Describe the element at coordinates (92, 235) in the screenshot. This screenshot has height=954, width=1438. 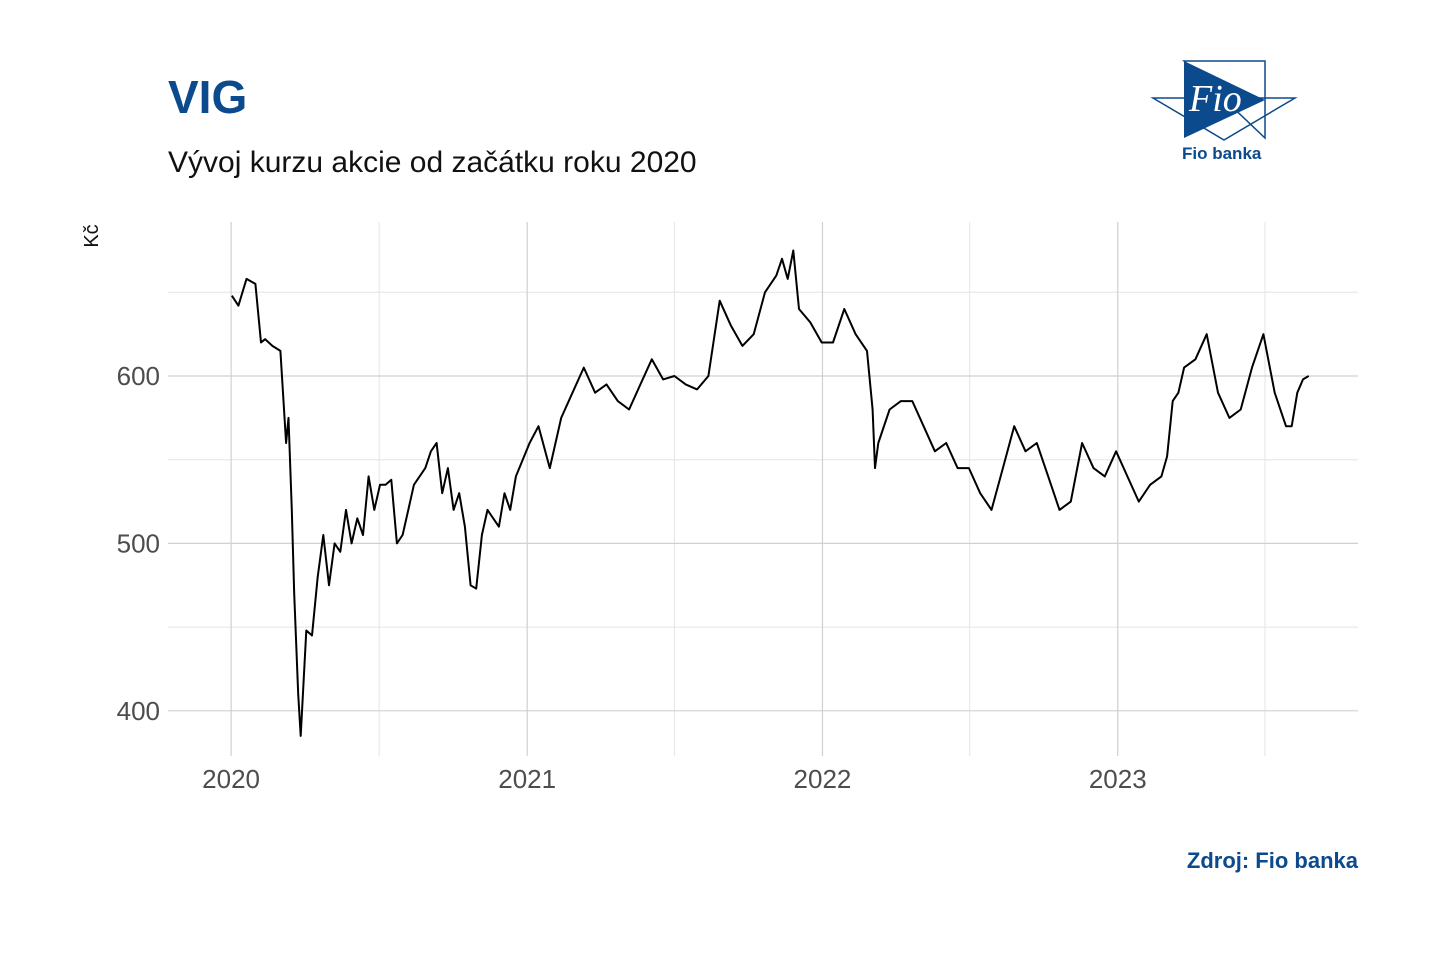
I see `y-axis-label: Kč` at that location.